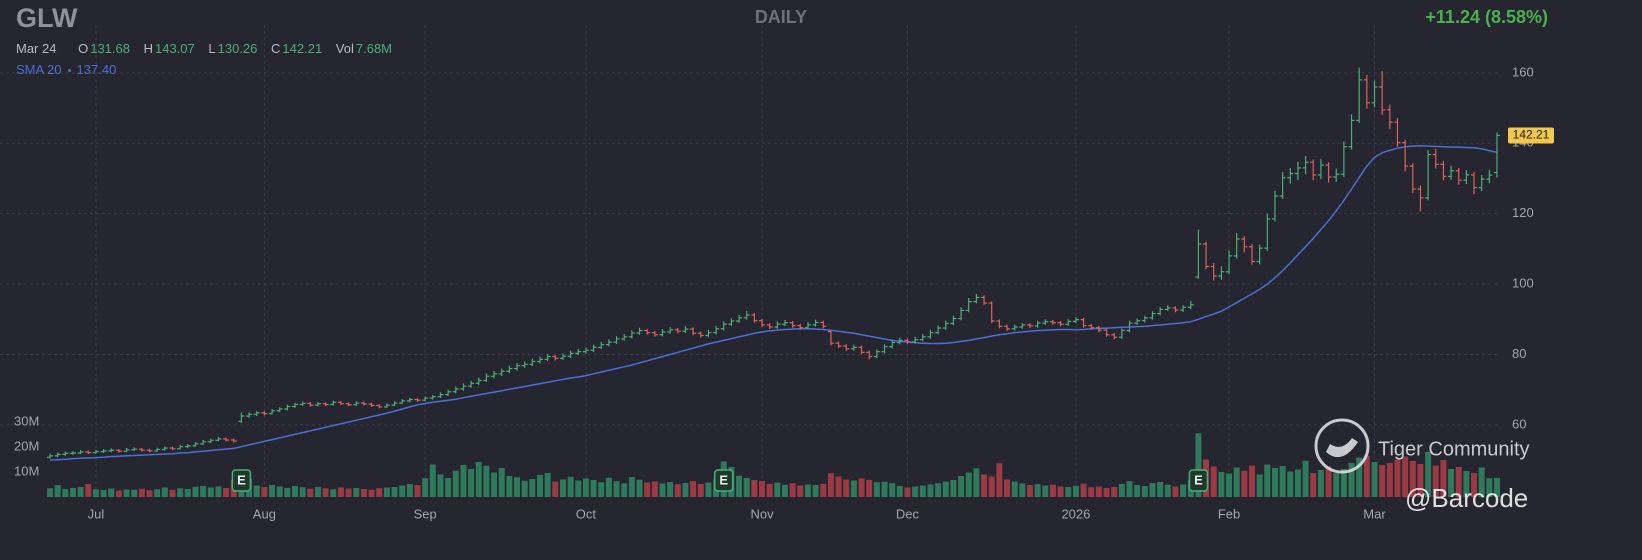  I want to click on close-value: 142.21, so click(302, 48).